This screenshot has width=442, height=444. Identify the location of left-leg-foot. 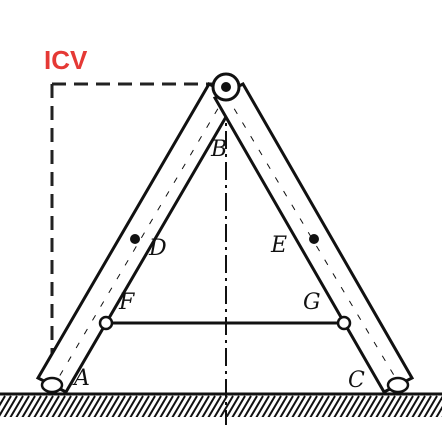
(52, 385).